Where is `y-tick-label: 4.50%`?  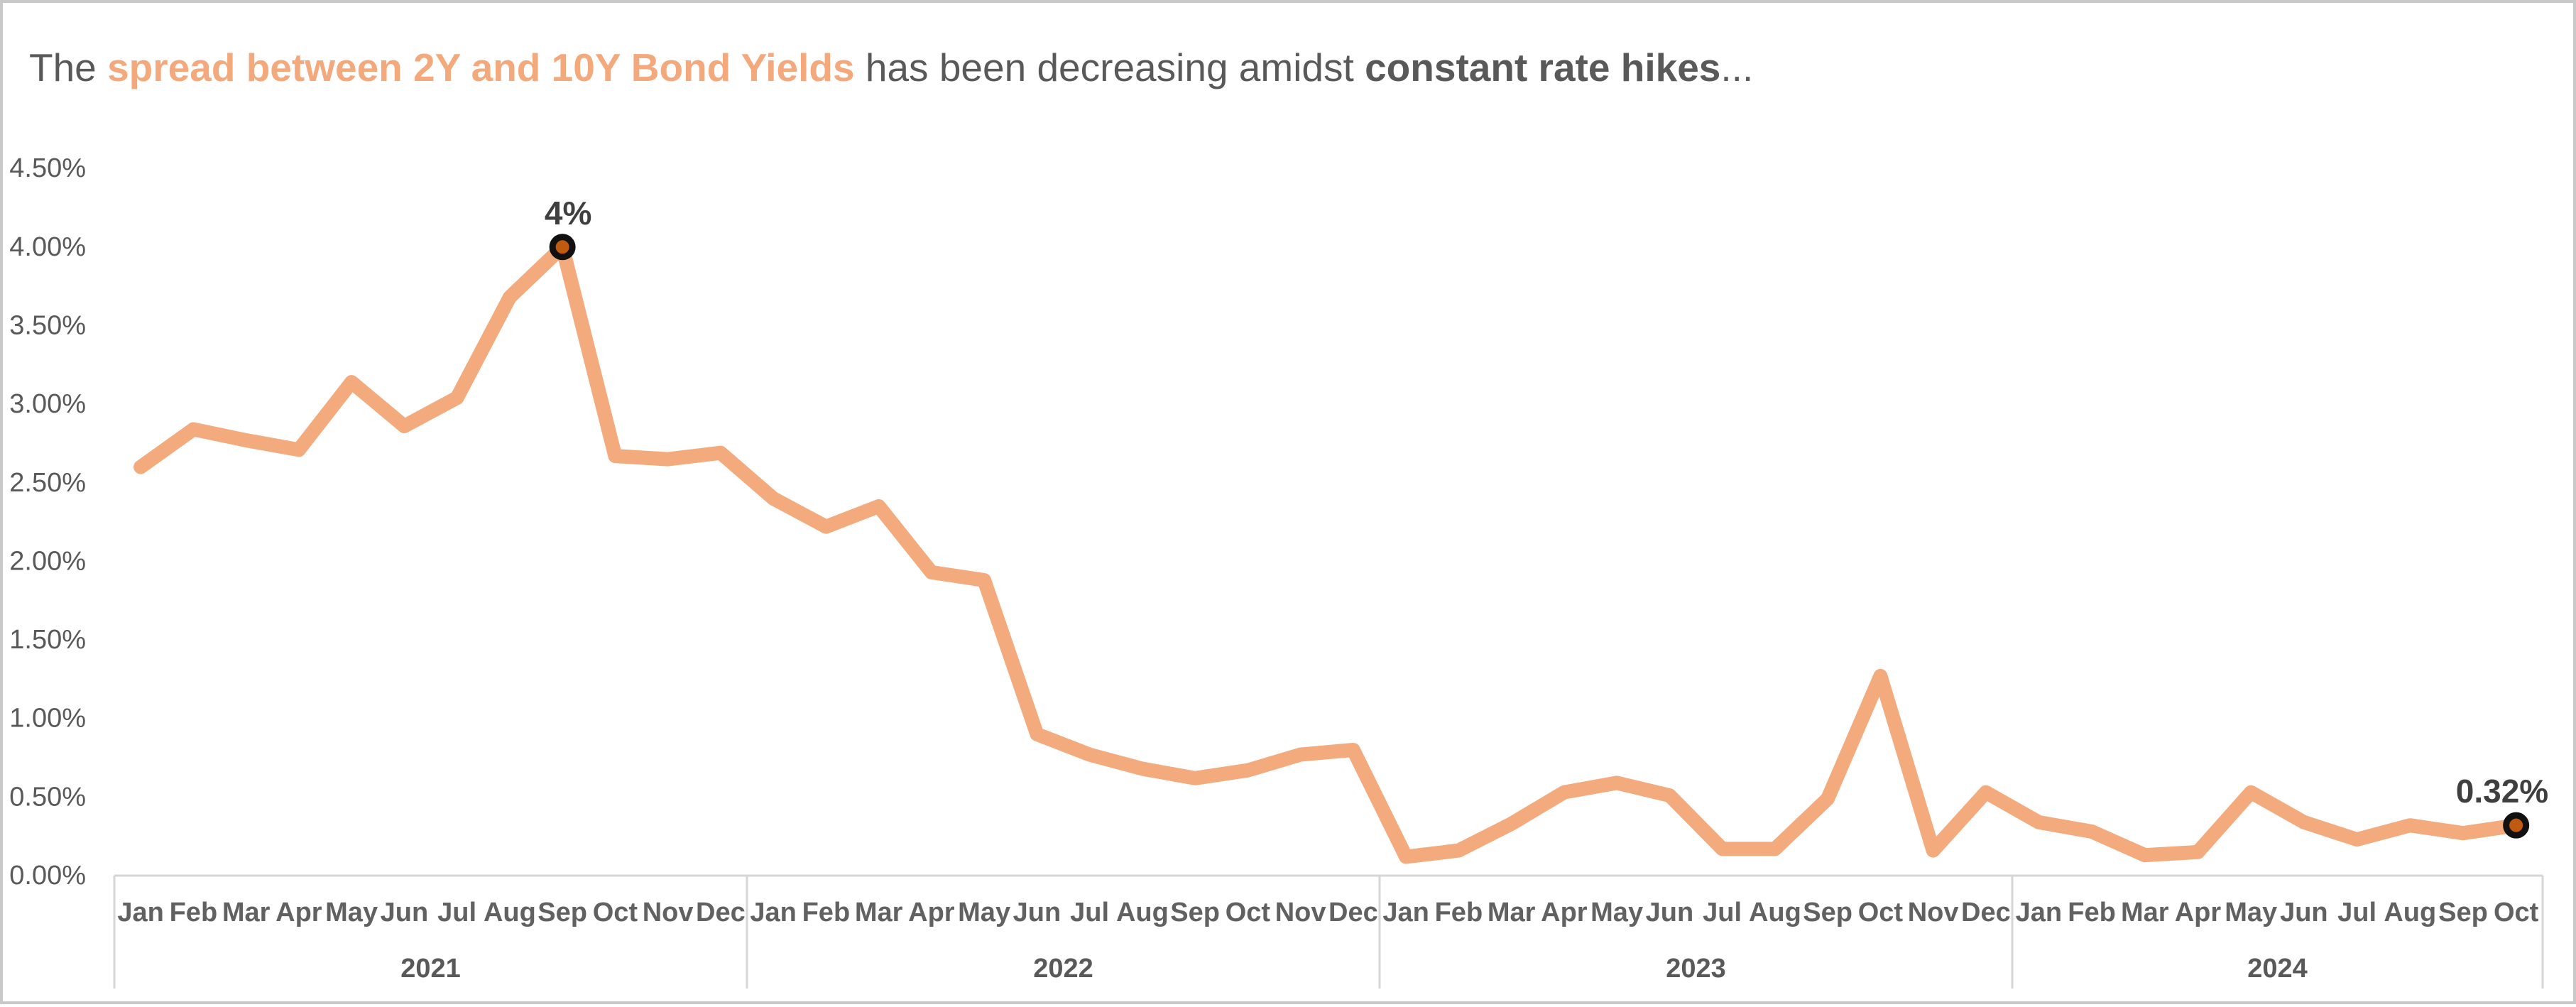 y-tick-label: 4.50% is located at coordinates (47, 168).